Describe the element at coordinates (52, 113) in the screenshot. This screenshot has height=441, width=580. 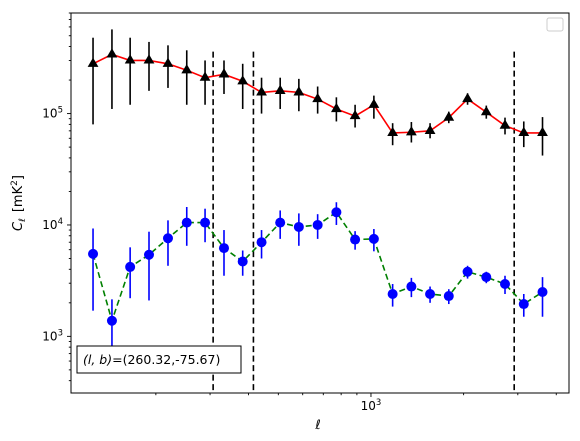
I see `y-tick-label: 105` at that location.